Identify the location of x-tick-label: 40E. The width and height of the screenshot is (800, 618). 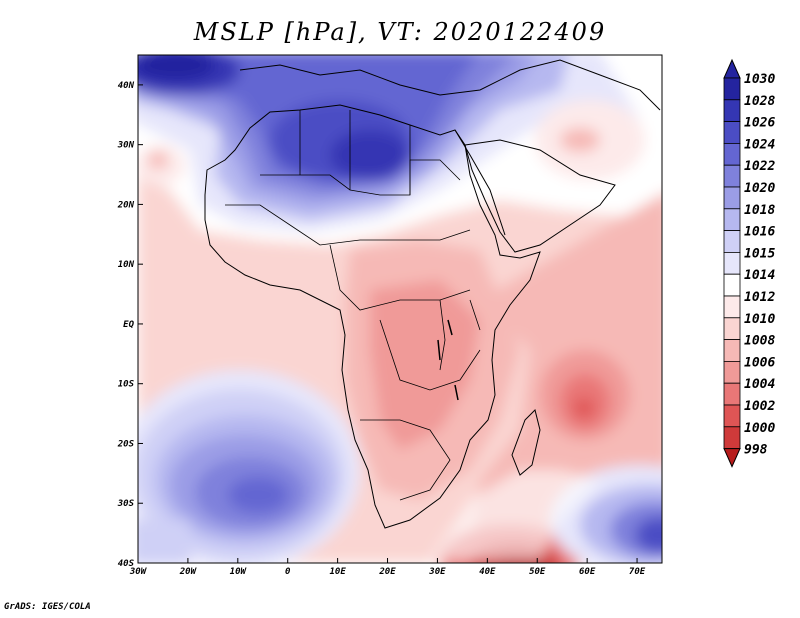
(487, 572).